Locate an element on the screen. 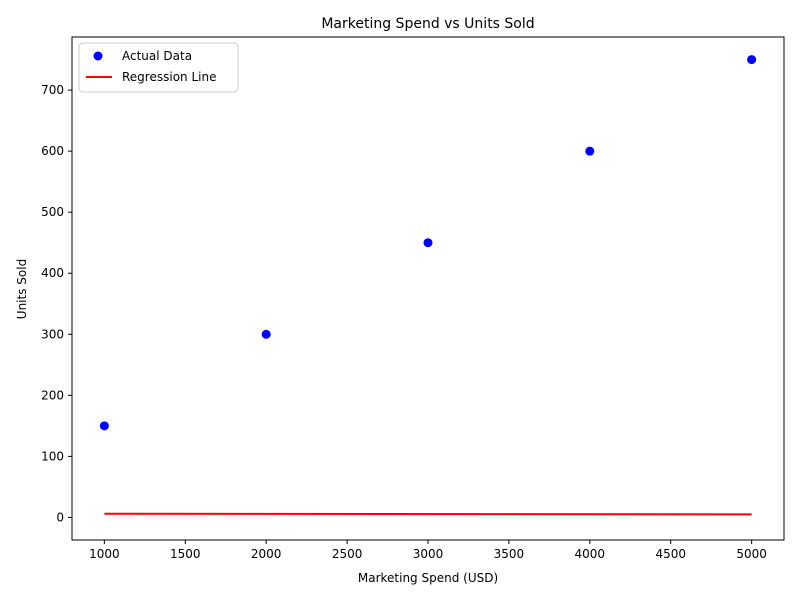 The image size is (800, 600). legend: Actual Data Regression Line is located at coordinates (158, 67).